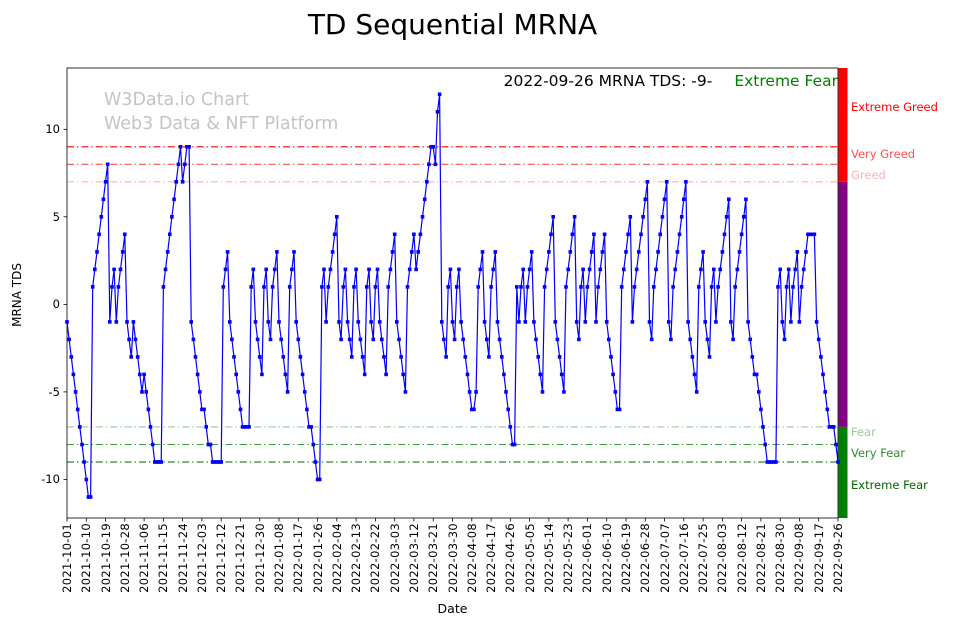 This screenshot has height=633, width=962. What do you see at coordinates (510, 558) in the screenshot?
I see `x-tick-label: 2022-04-26` at bounding box center [510, 558].